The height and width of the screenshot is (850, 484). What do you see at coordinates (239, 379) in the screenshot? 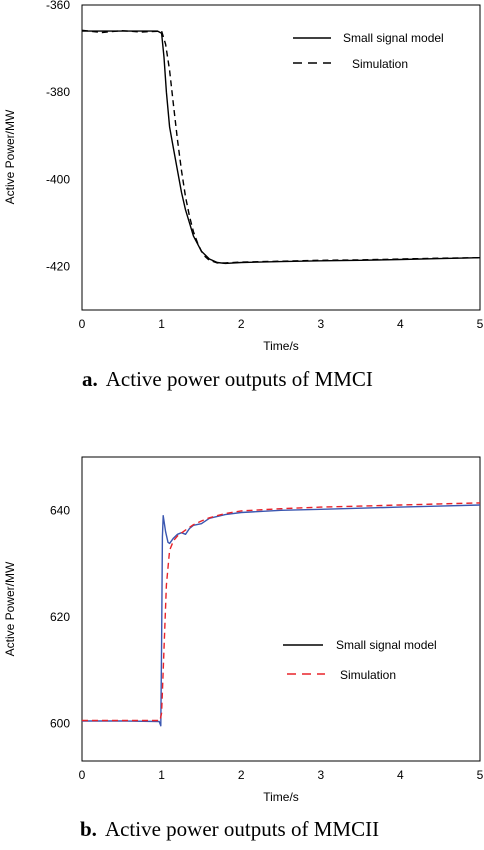
I see `caption-text: Active power outputs of MMCI` at bounding box center [239, 379].